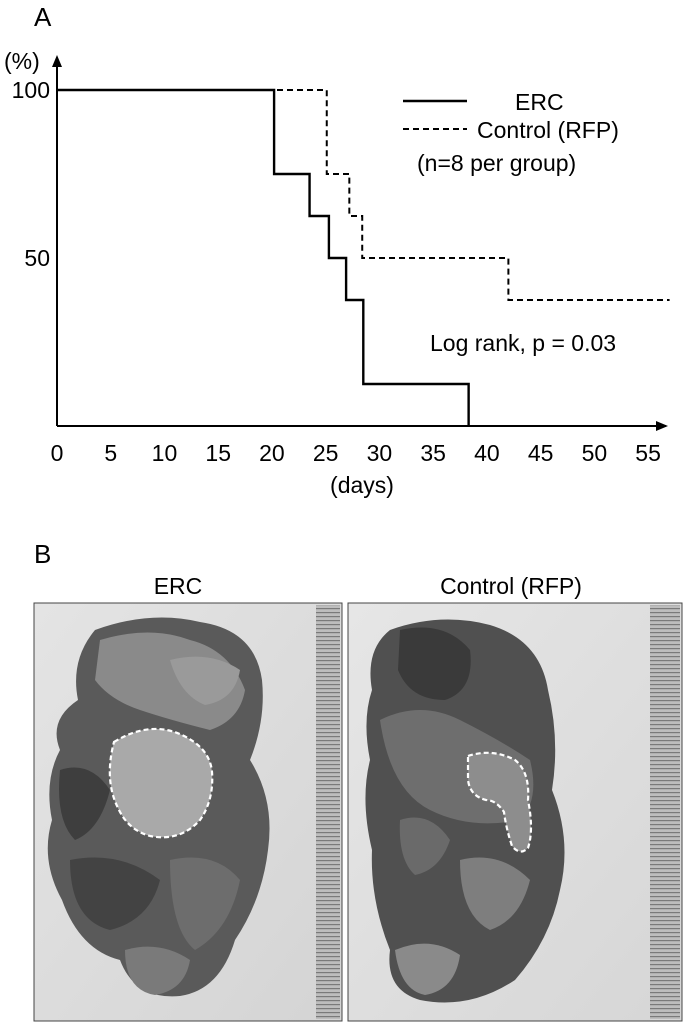 Image resolution: width=685 pixels, height=1025 pixels. What do you see at coordinates (541, 453) in the screenshot?
I see `x-tick-label: 45` at bounding box center [541, 453].